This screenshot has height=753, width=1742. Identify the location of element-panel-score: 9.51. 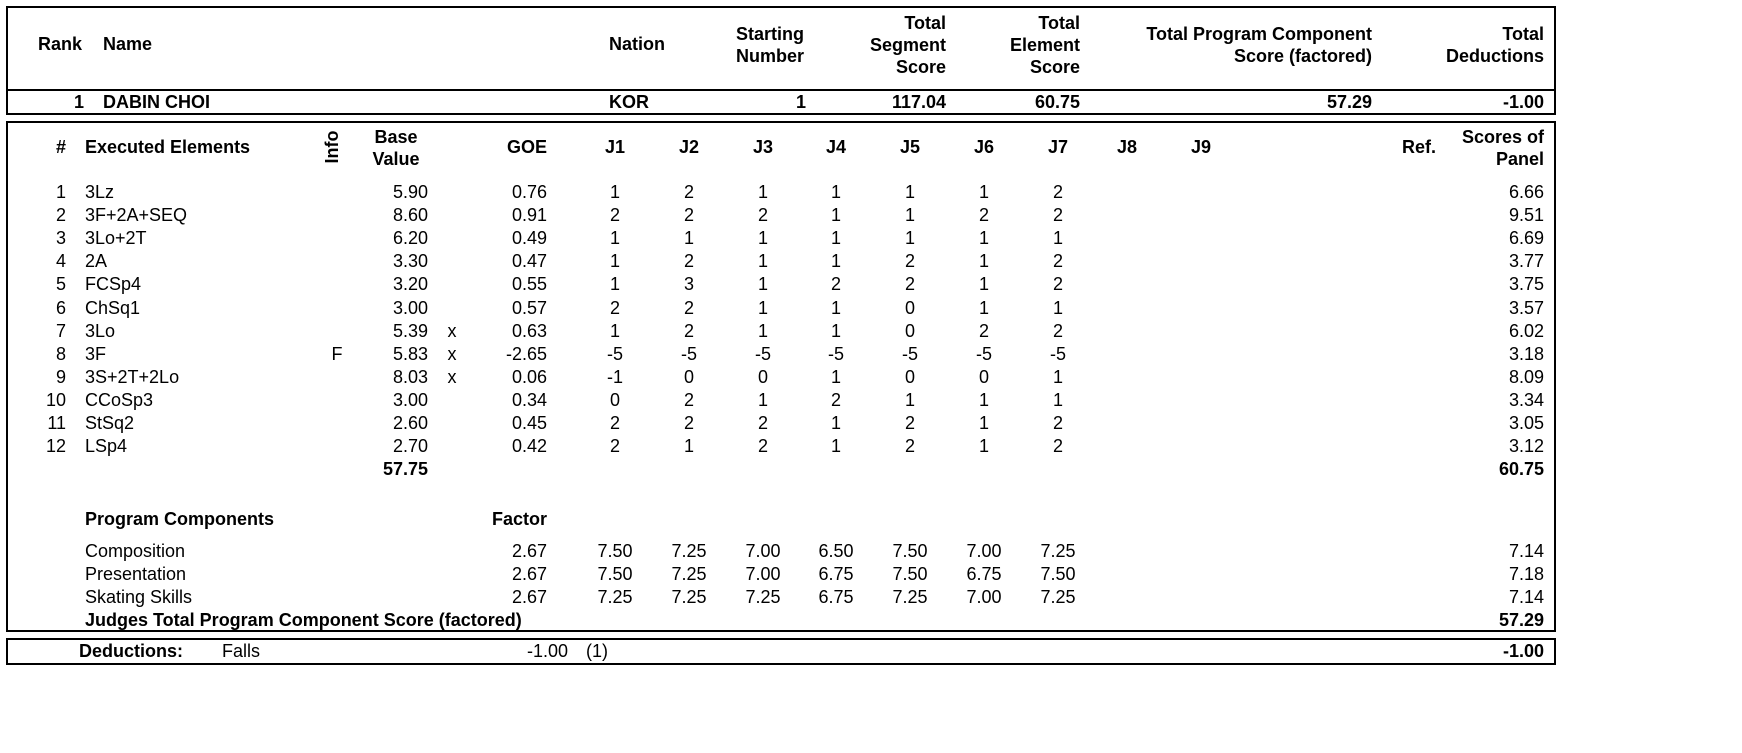
(1526, 215).